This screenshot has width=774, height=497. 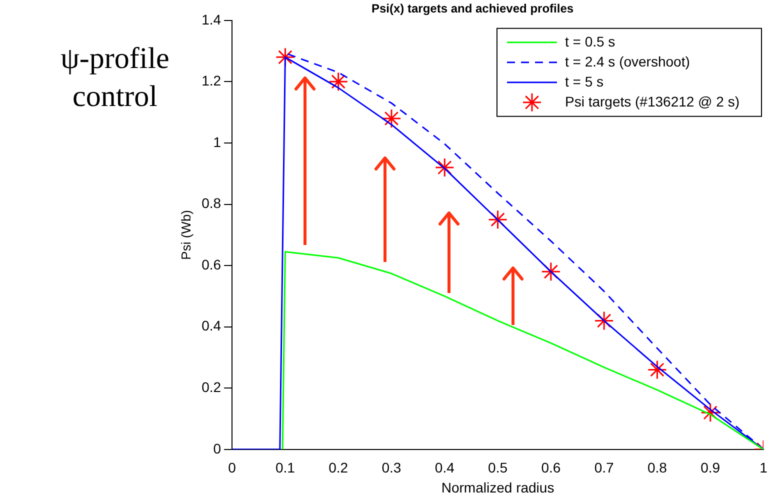 I want to click on y-axis-title: Psi (Wb), so click(x=186, y=235).